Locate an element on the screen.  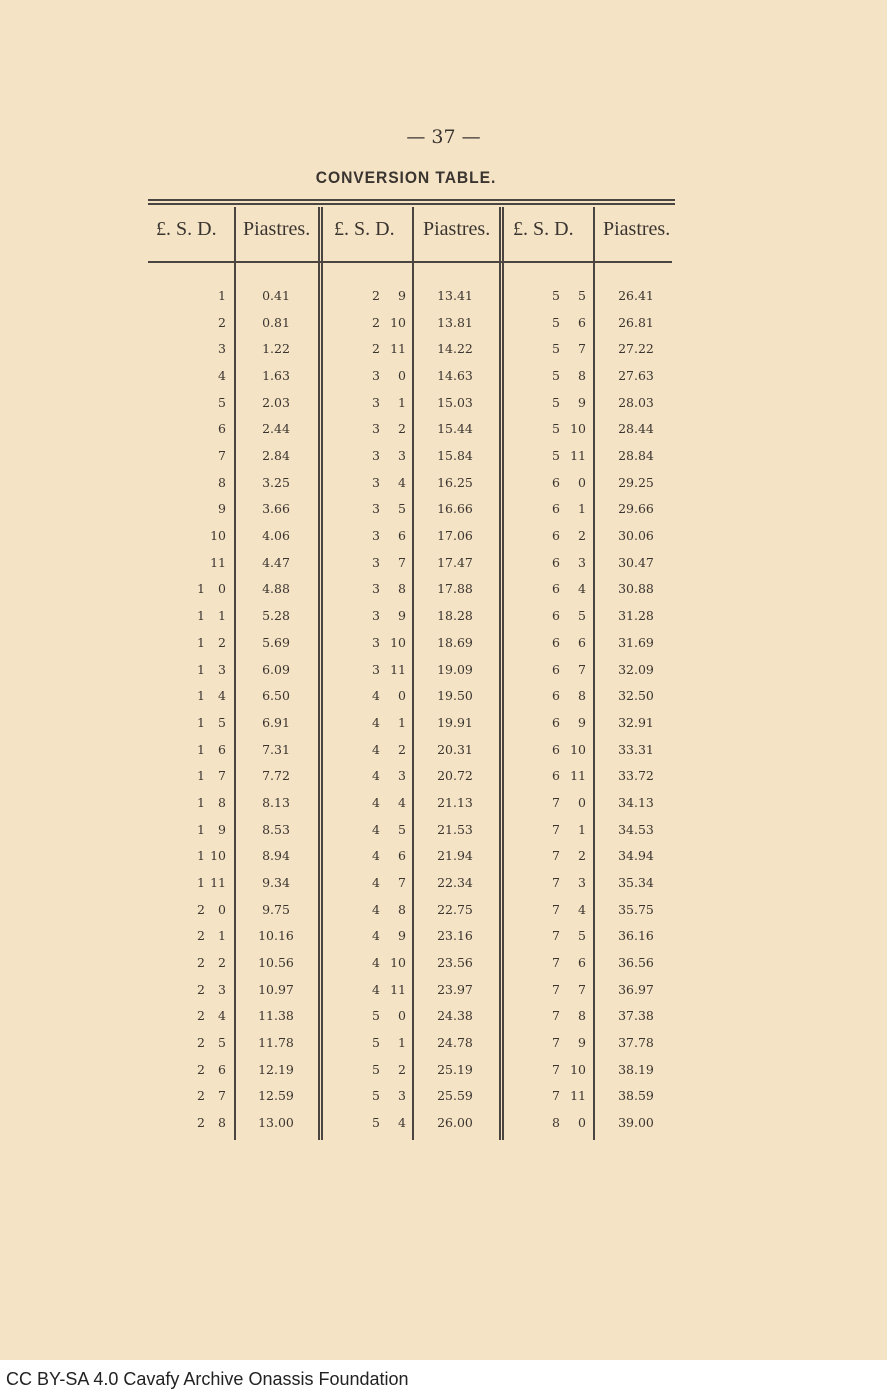
header-lsd-2: £. S. D. is located at coordinates (364, 229).